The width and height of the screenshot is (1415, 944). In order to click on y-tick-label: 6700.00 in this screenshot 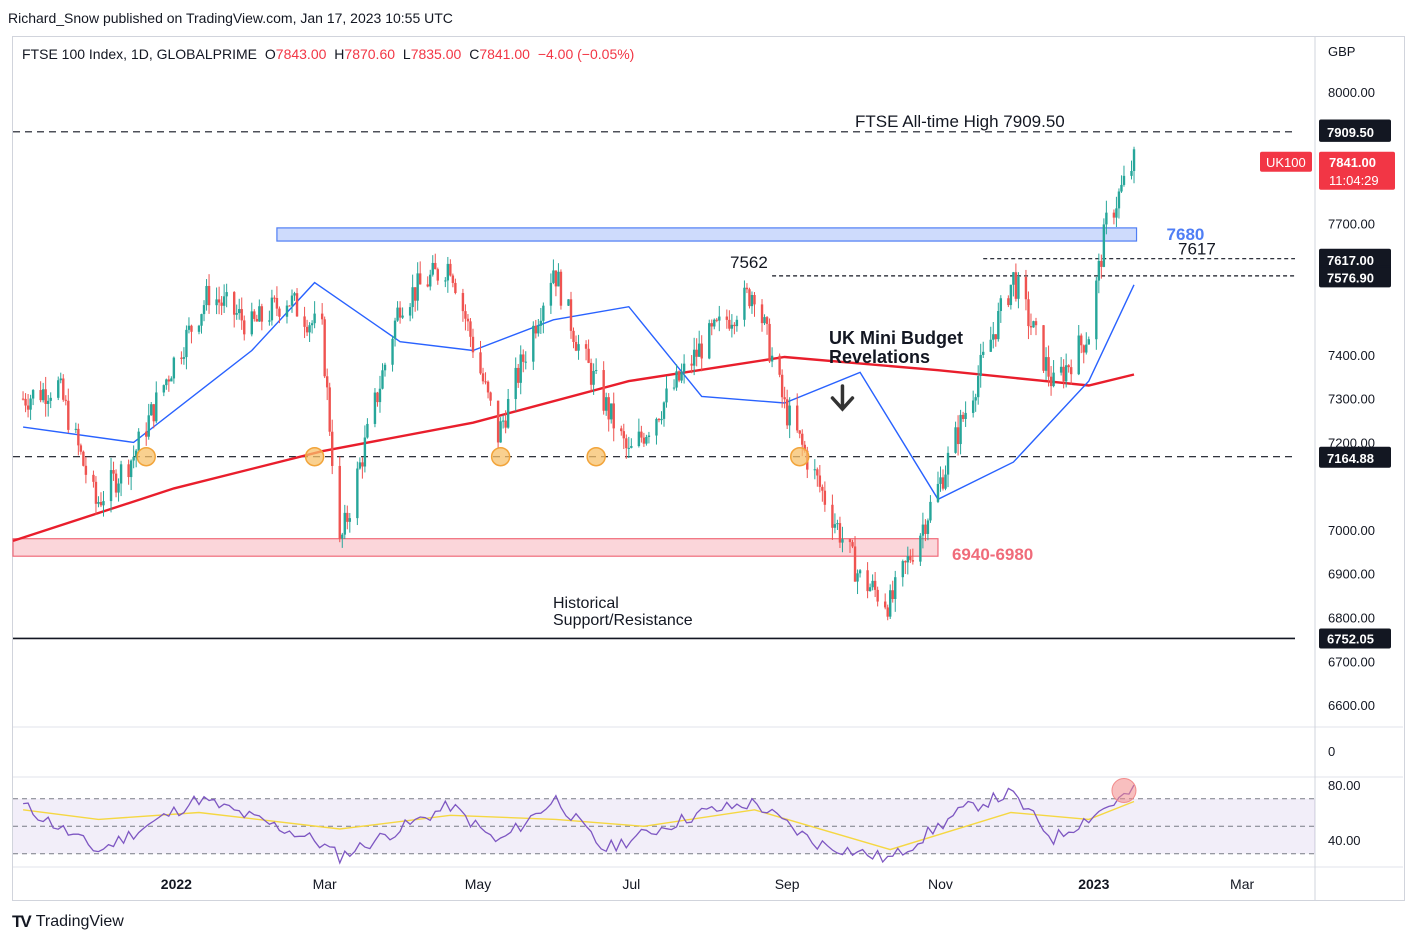, I will do `click(1351, 661)`.